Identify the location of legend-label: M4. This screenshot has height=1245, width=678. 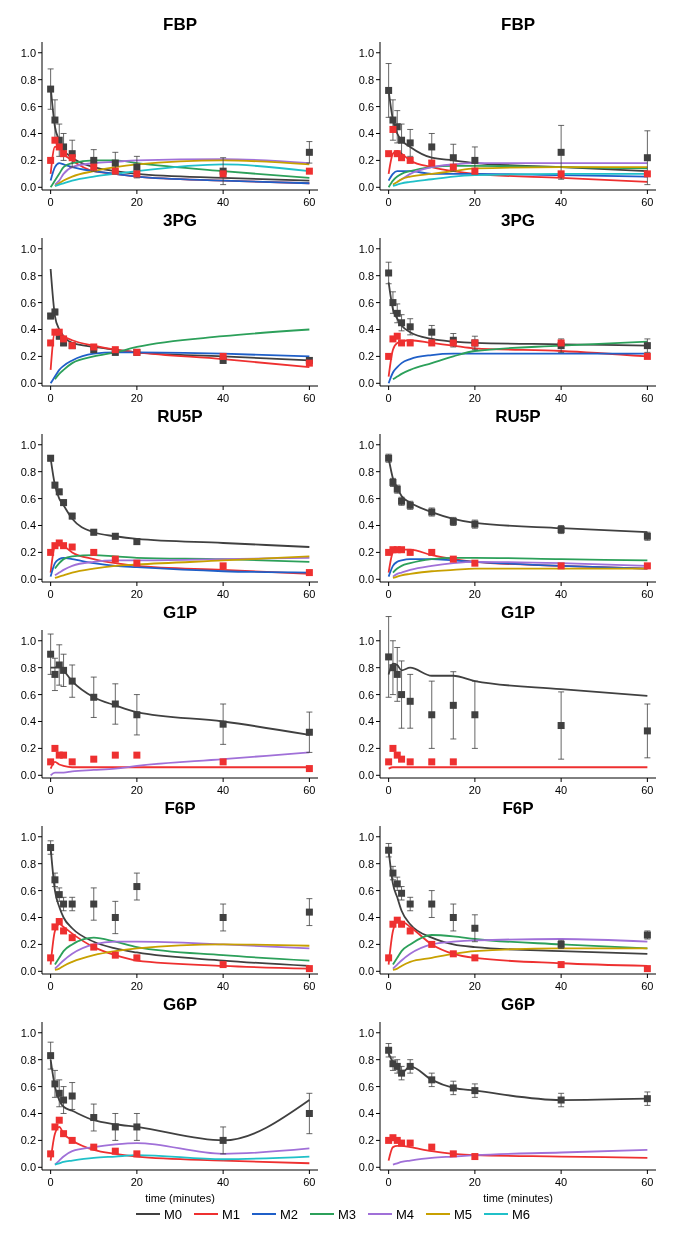
(405, 1214).